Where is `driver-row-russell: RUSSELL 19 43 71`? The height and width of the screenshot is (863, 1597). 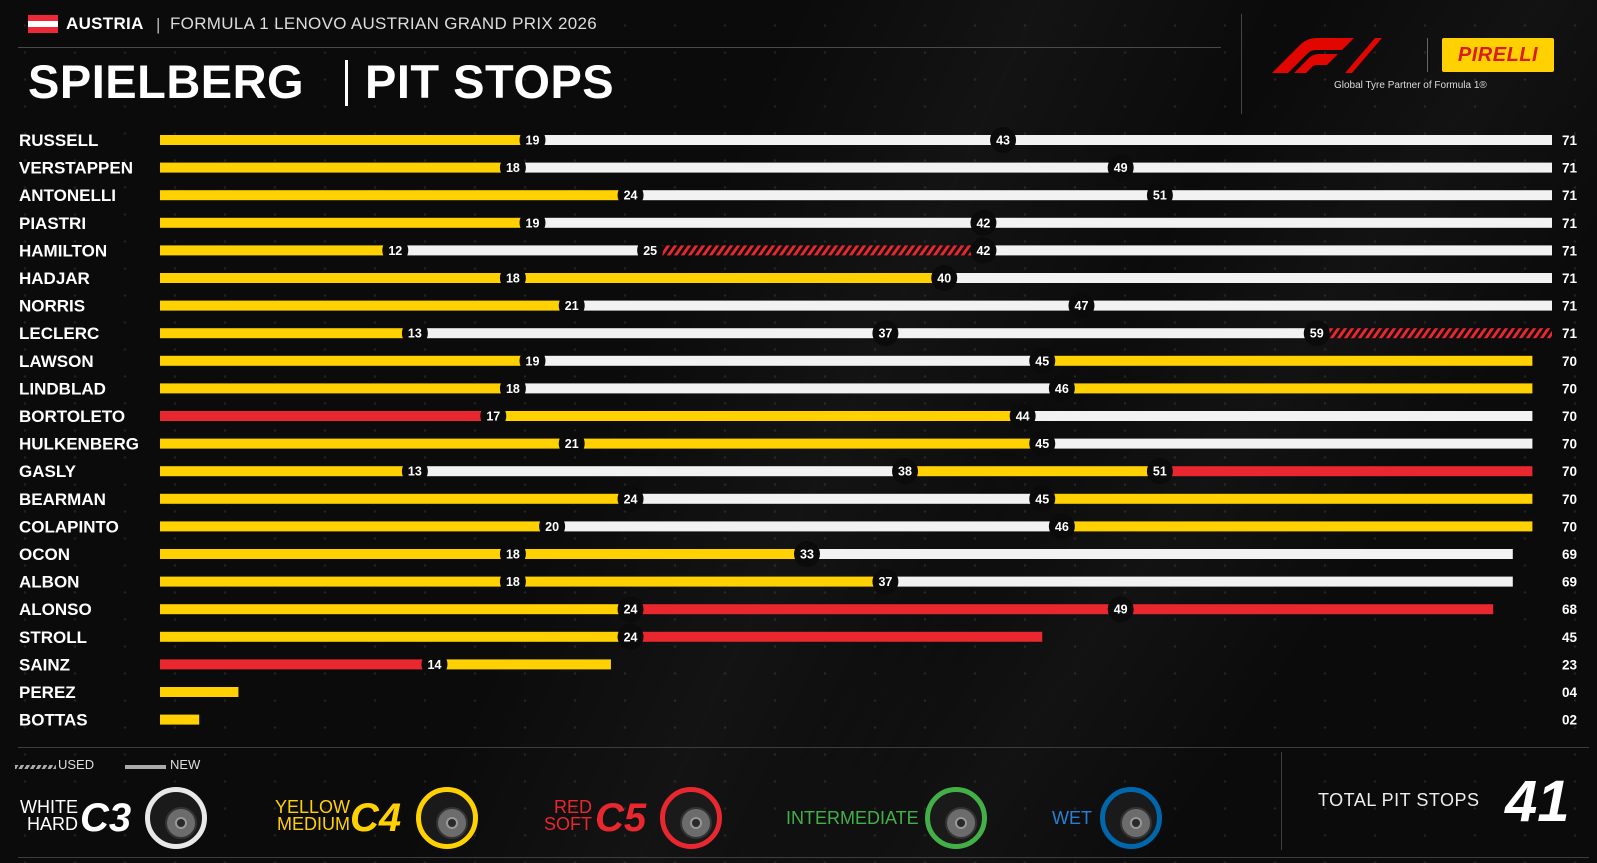
driver-row-russell: RUSSELL 19 43 71 is located at coordinates (798, 140).